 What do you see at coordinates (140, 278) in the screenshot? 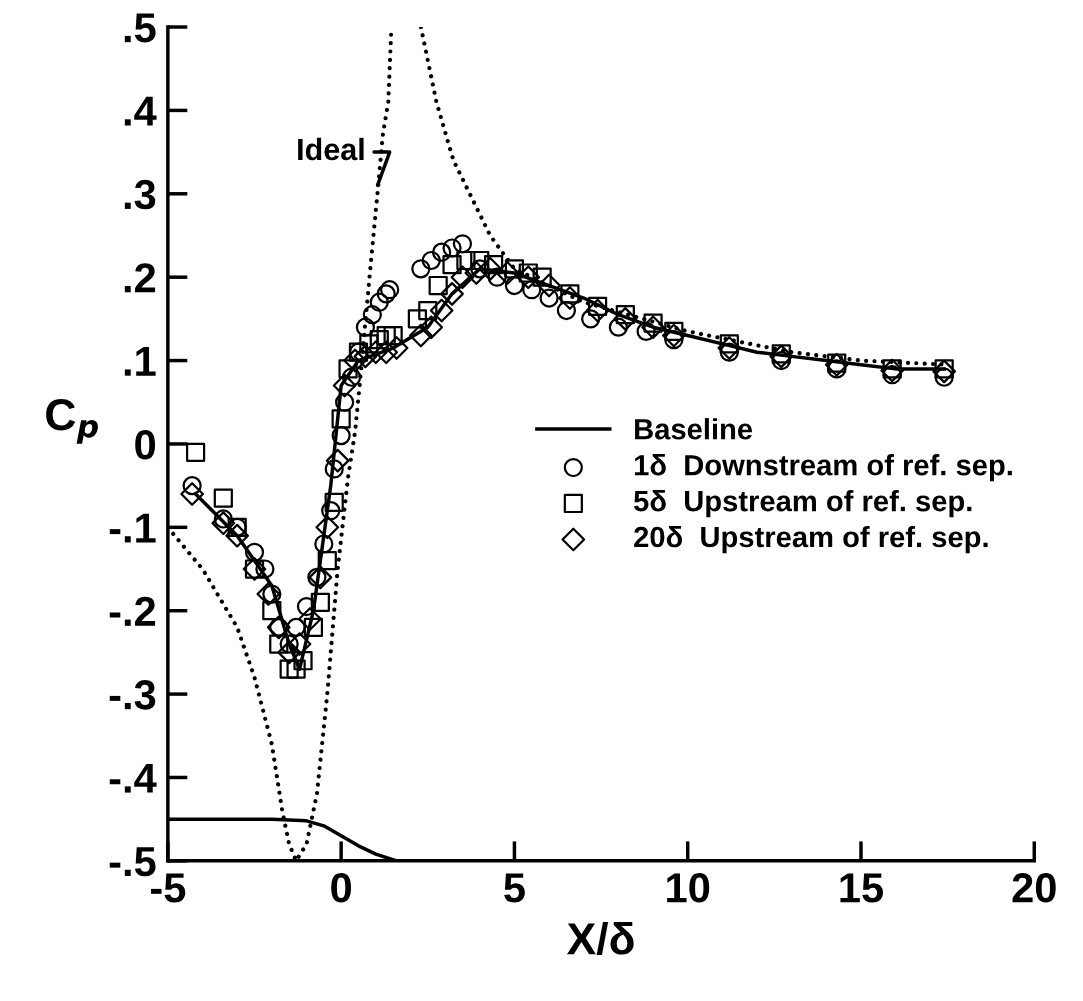
I see `y-tick-label: .2` at bounding box center [140, 278].